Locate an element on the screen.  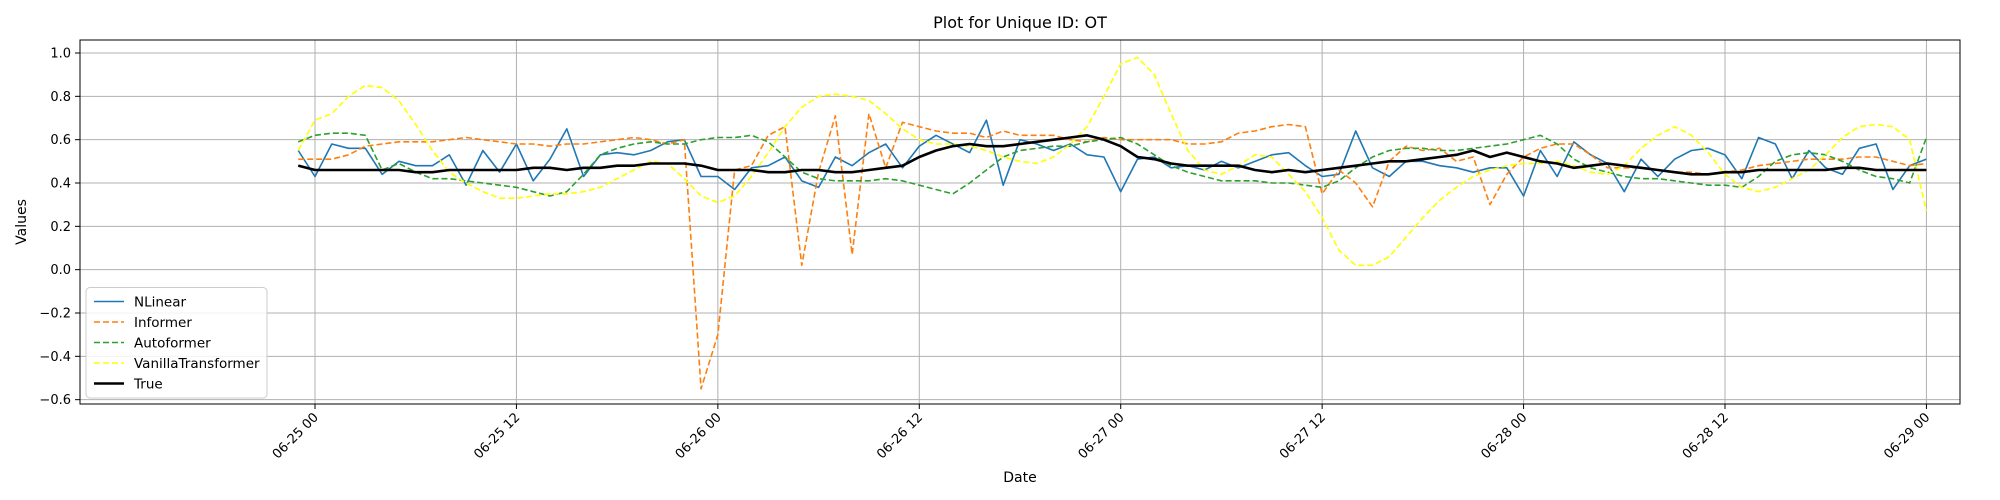
y-tick-label: −0.6 is located at coordinates (55, 400).